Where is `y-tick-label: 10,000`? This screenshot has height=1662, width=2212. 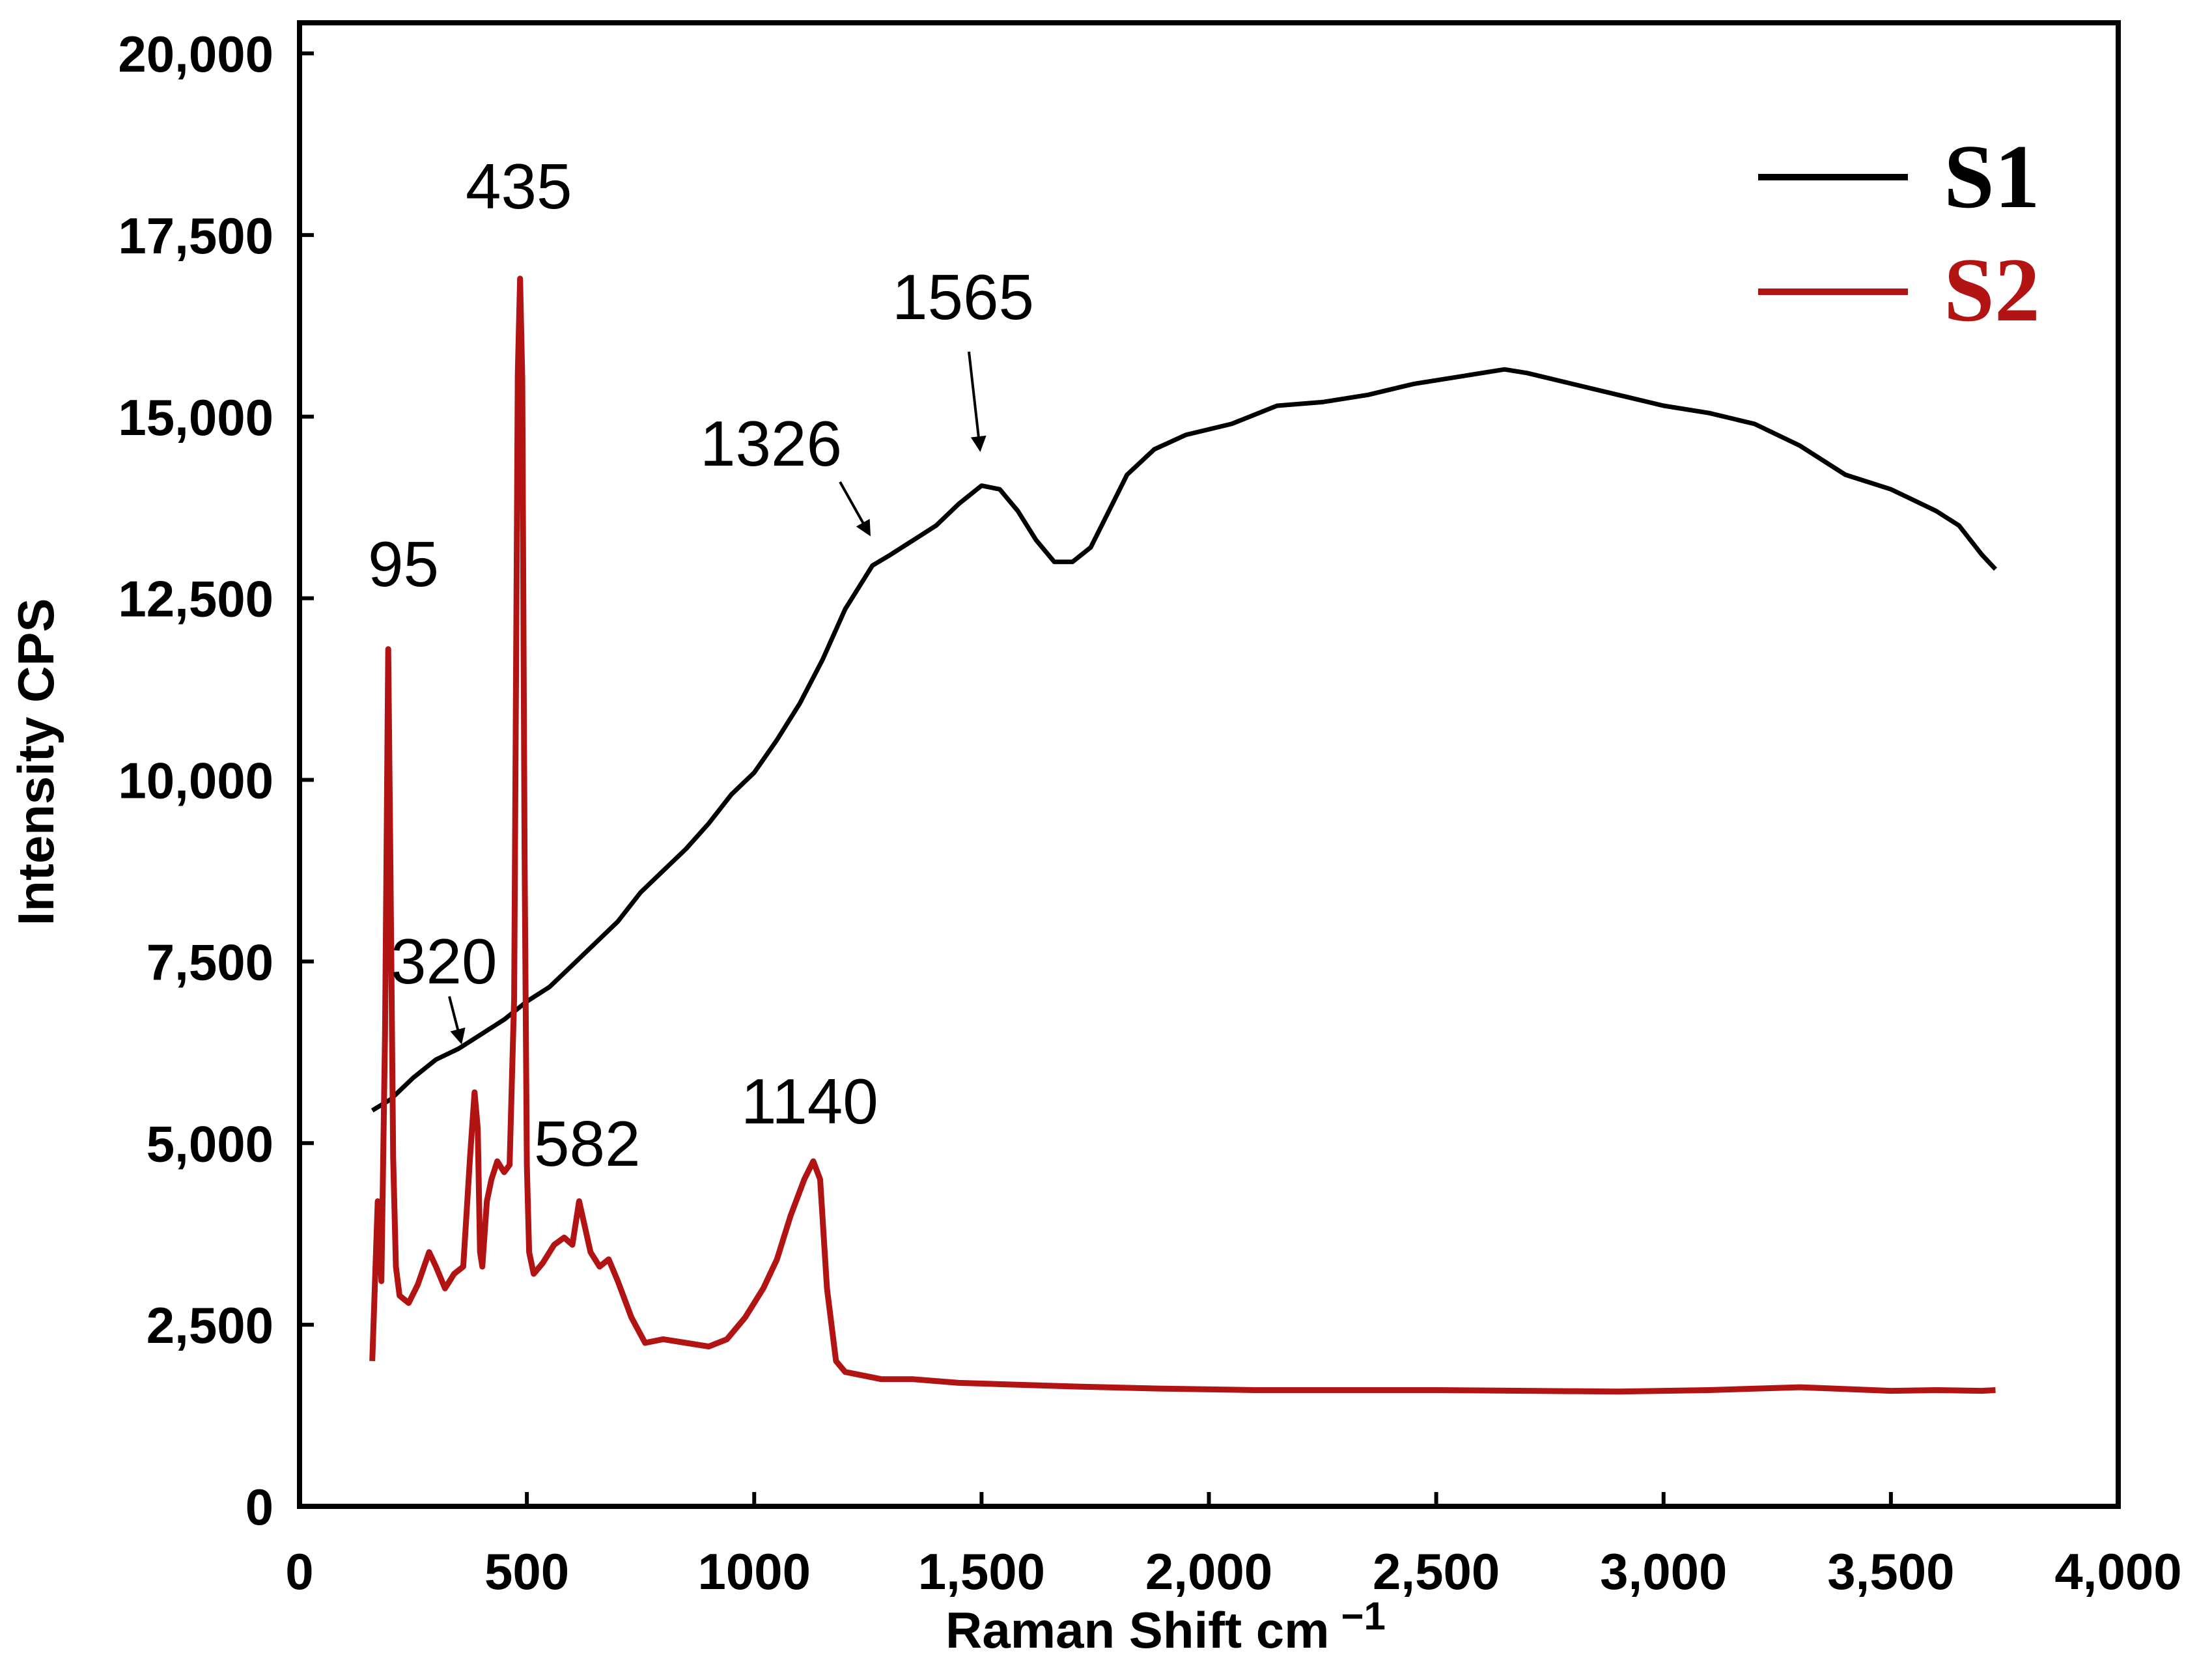 y-tick-label: 10,000 is located at coordinates (196, 781).